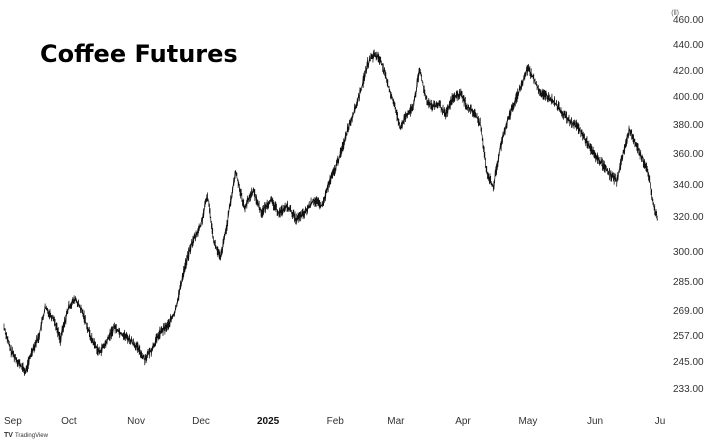  What do you see at coordinates (688, 97) in the screenshot?
I see `y-tick-label: 400.00` at bounding box center [688, 97].